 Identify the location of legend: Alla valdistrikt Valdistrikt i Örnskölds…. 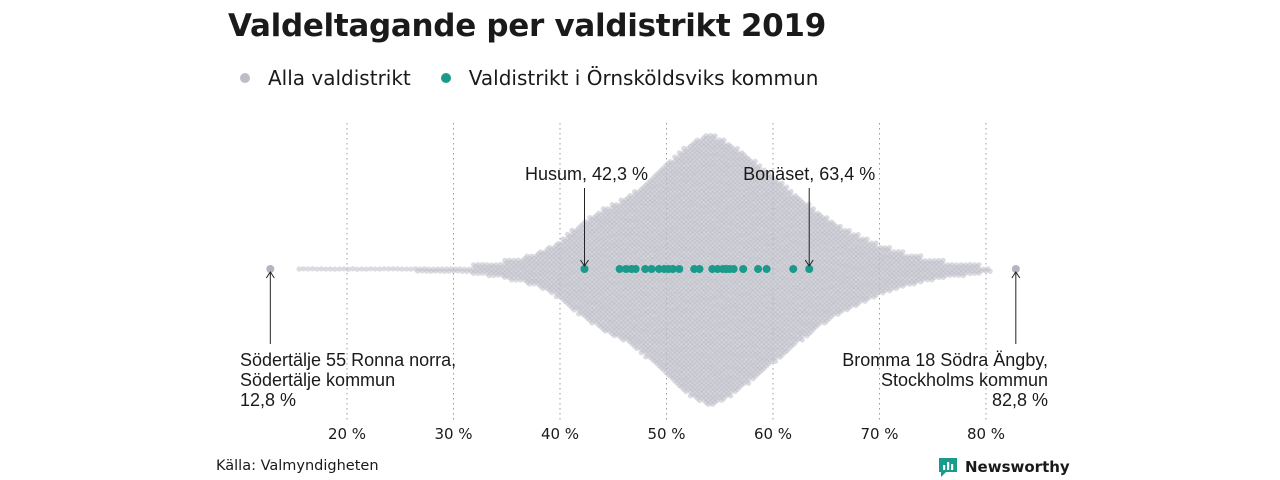
(544, 78).